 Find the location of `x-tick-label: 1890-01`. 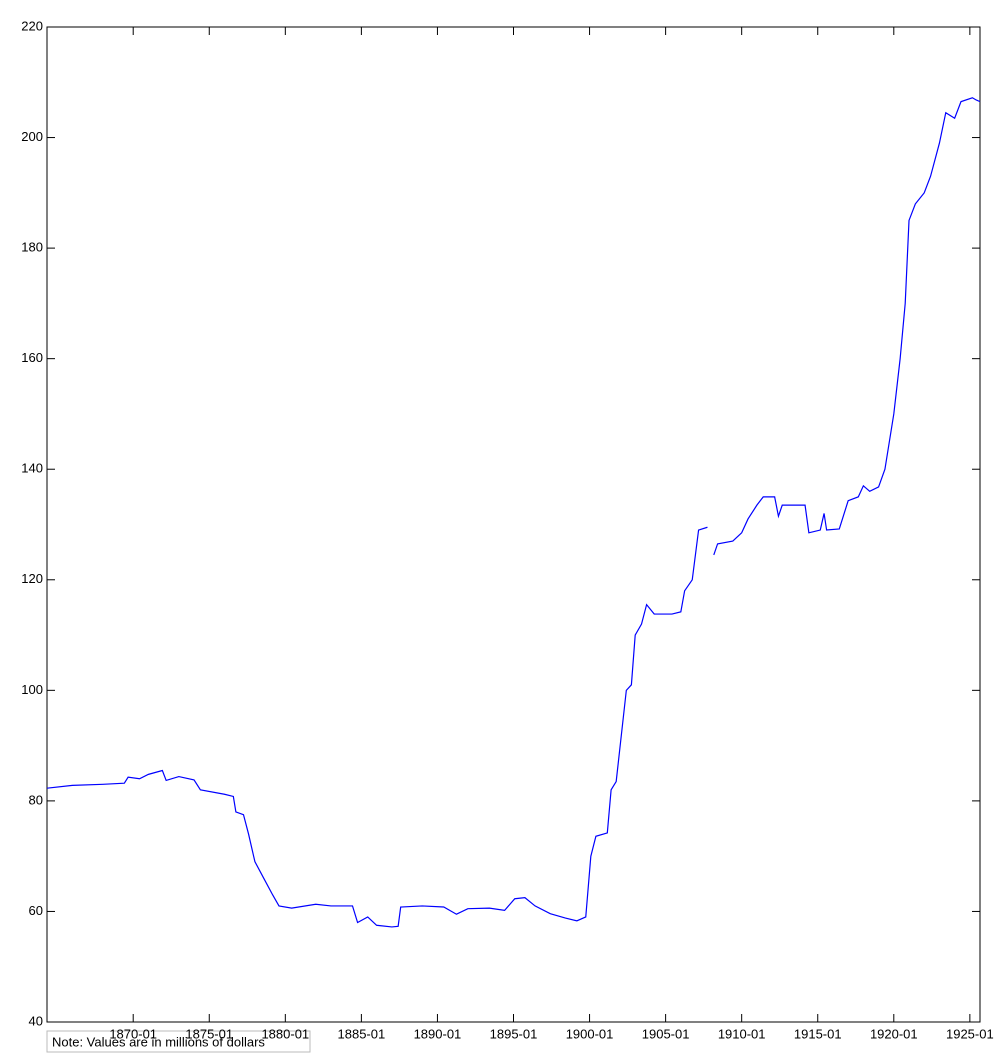

x-tick-label: 1890-01 is located at coordinates (438, 1033).